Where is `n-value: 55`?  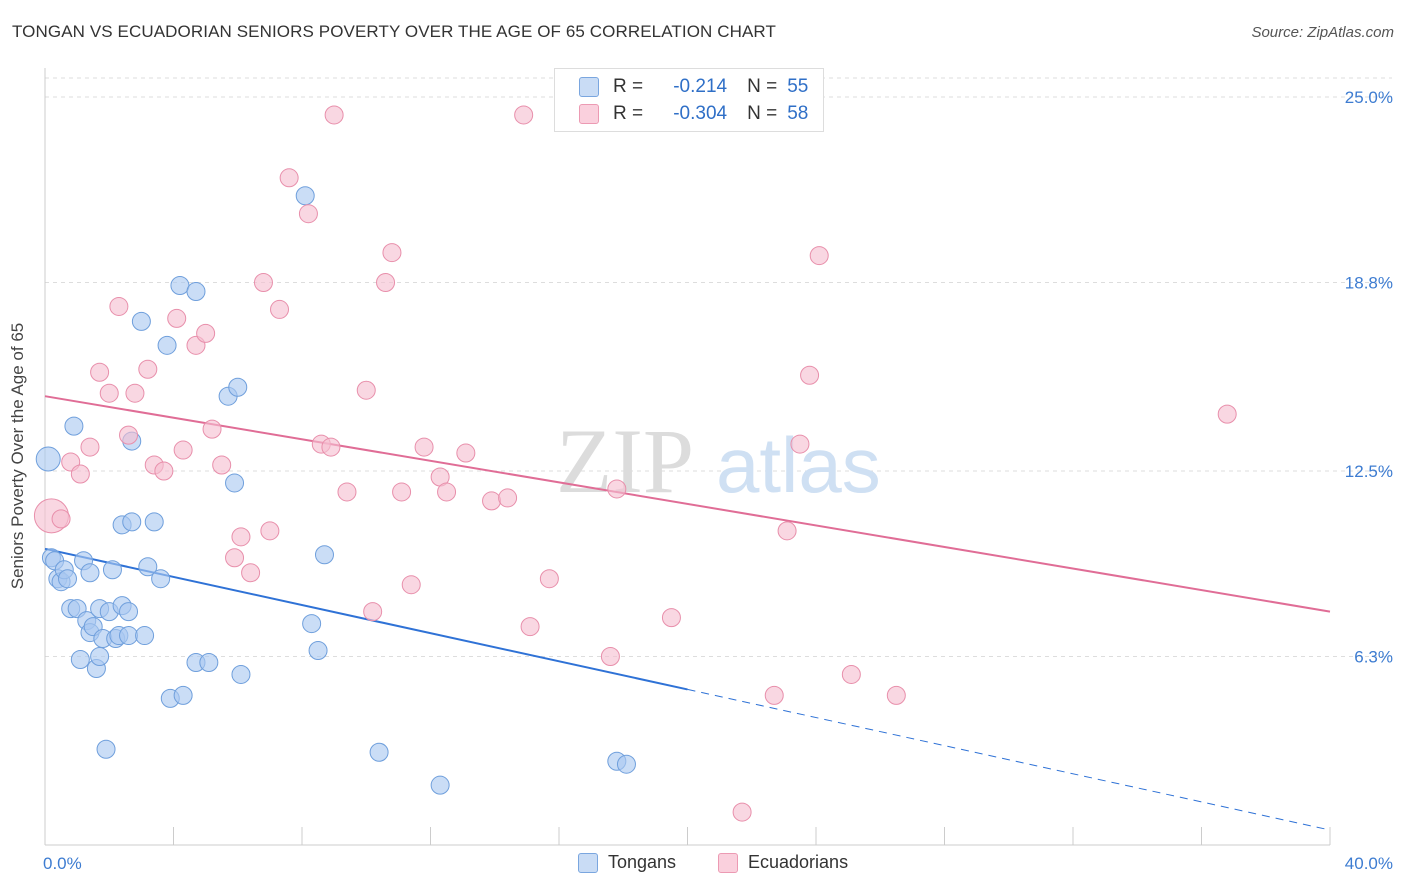 n-value: 55 is located at coordinates (798, 86).